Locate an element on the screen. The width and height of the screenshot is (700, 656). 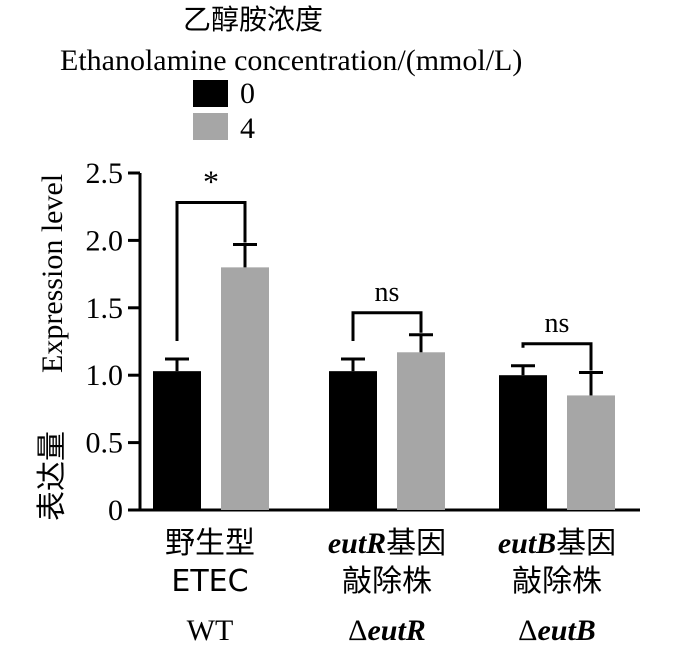
x-label-en-gene: eutB is located at coordinates (566, 630).